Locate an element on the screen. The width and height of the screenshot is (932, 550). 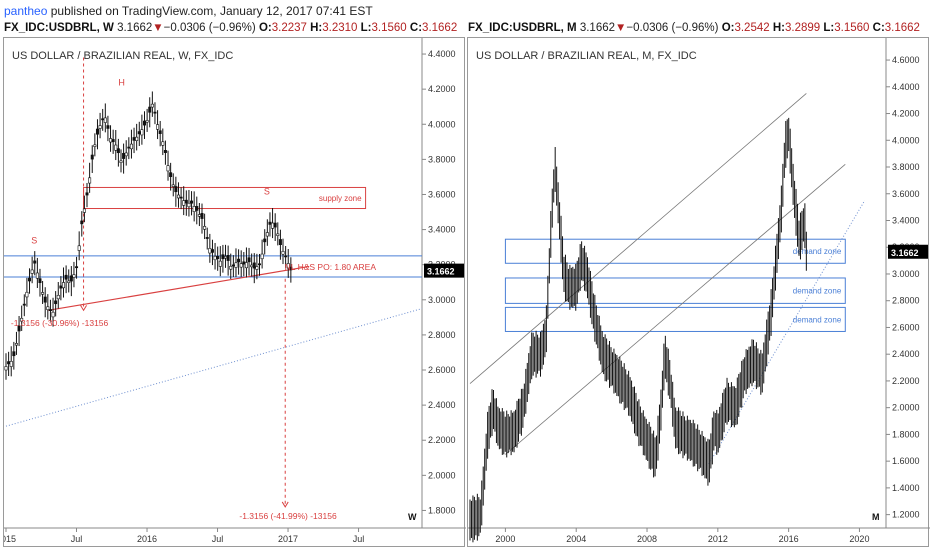
y-tick-label: 4.0000 is located at coordinates (906, 140).